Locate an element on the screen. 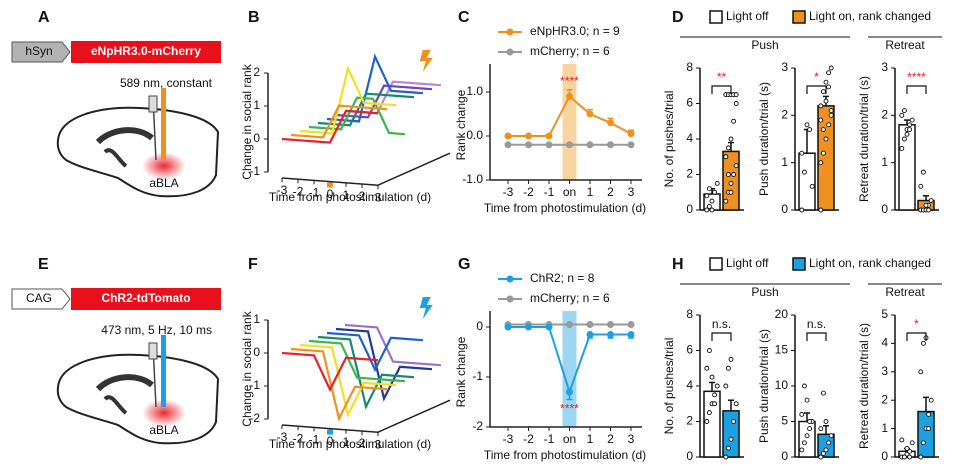 The image size is (960, 471). y-axis-title: Change in social rank is located at coordinates (247, 121).